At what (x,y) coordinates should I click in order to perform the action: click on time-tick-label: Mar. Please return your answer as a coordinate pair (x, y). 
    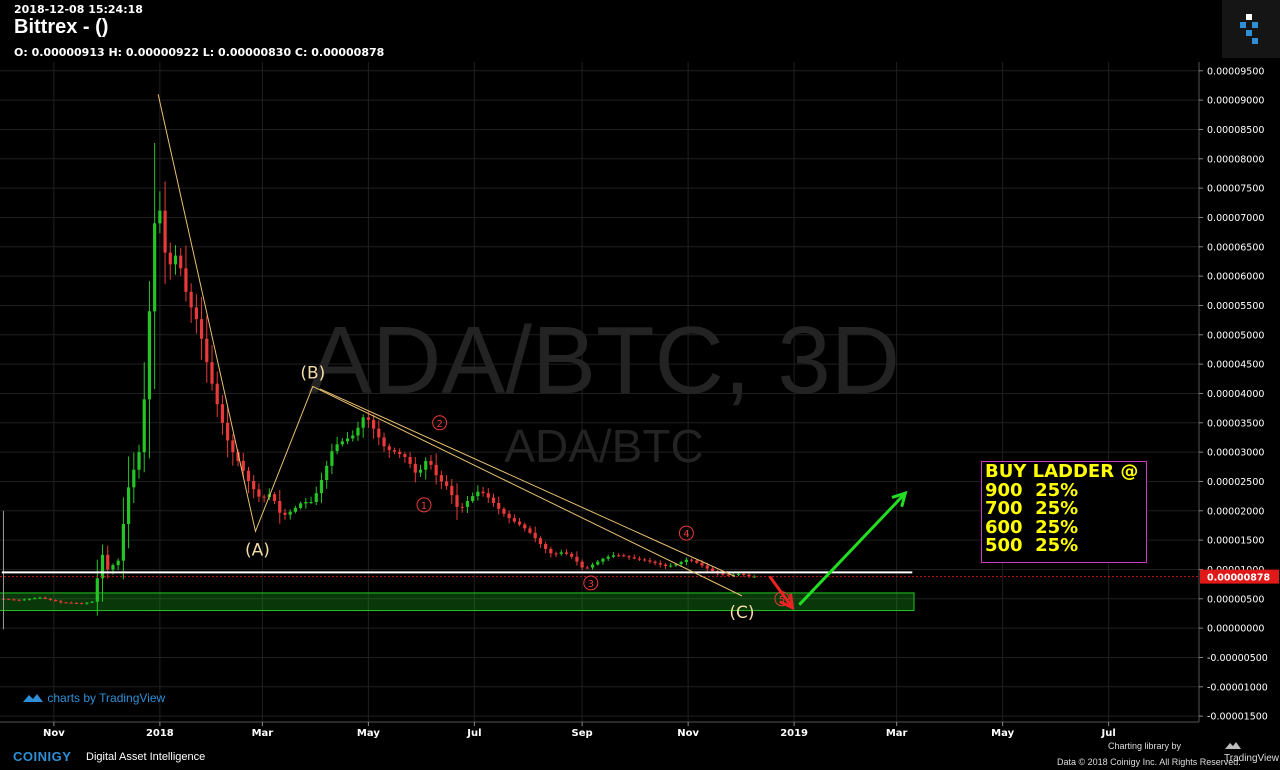
    Looking at the image, I should click on (897, 733).